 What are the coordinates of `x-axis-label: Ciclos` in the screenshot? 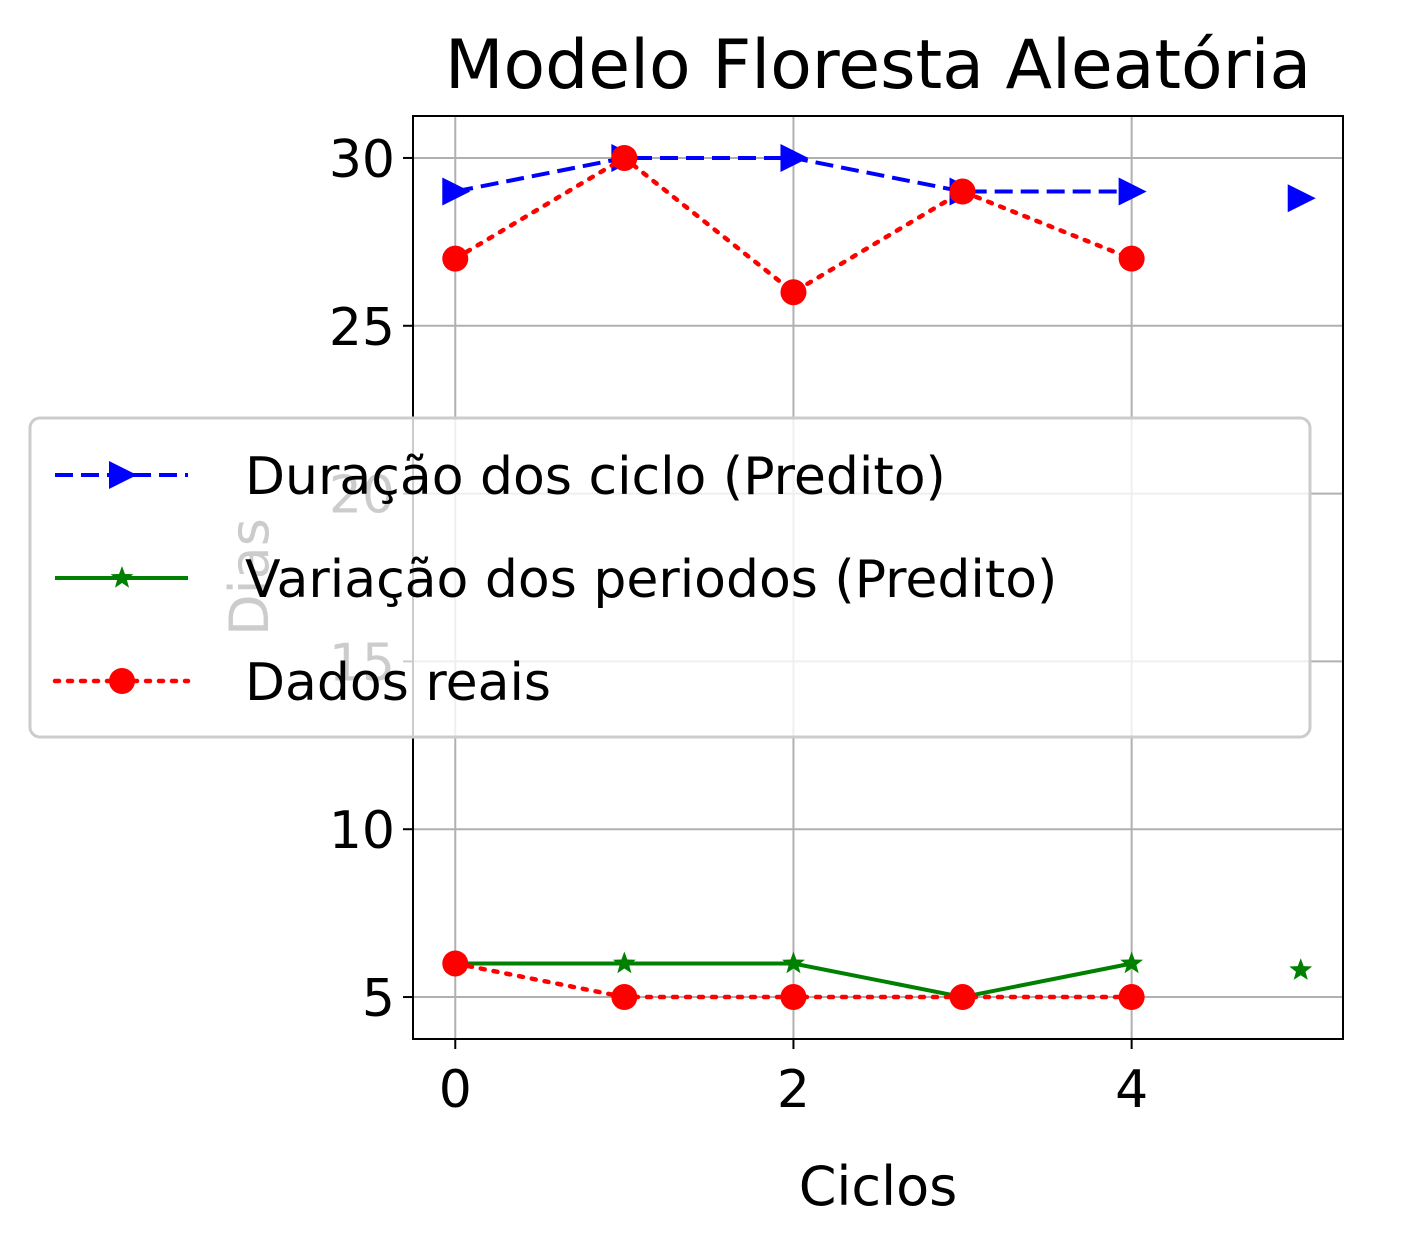 It's located at (878, 1186).